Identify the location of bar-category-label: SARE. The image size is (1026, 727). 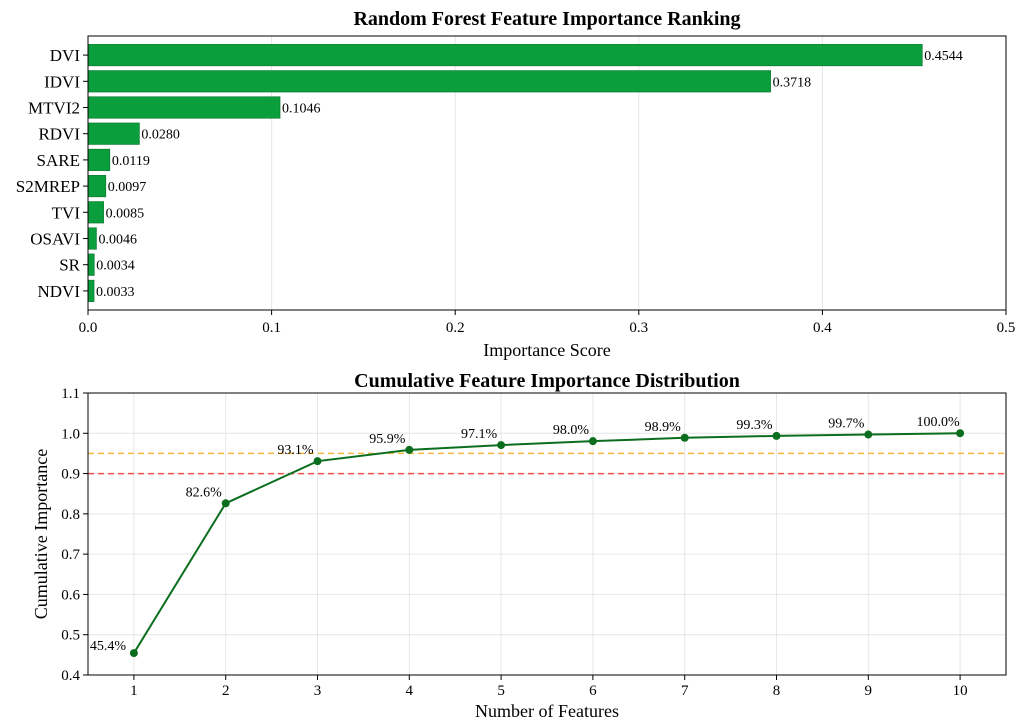
(58, 160).